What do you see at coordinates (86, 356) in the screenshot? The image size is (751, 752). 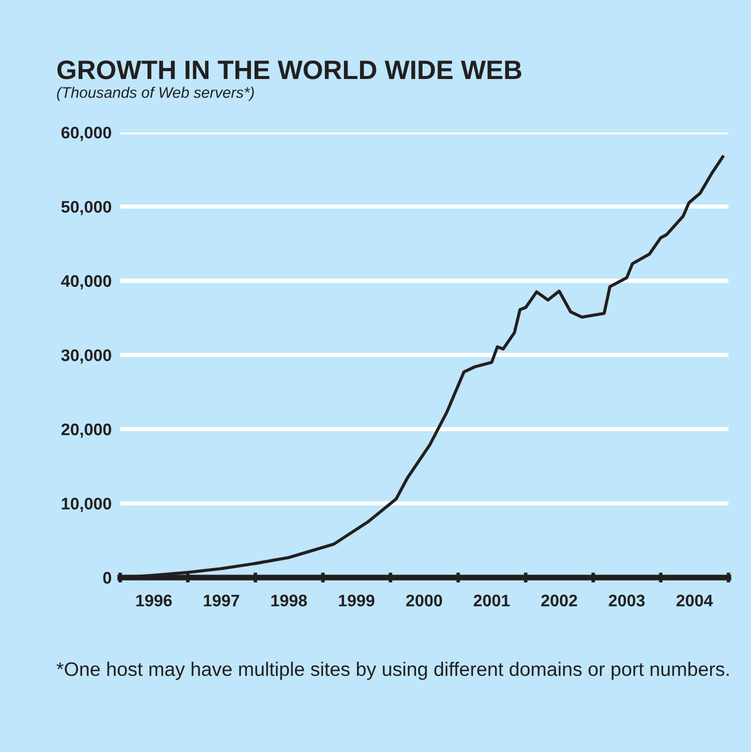 I see `y-tick-label: 30,000` at bounding box center [86, 356].